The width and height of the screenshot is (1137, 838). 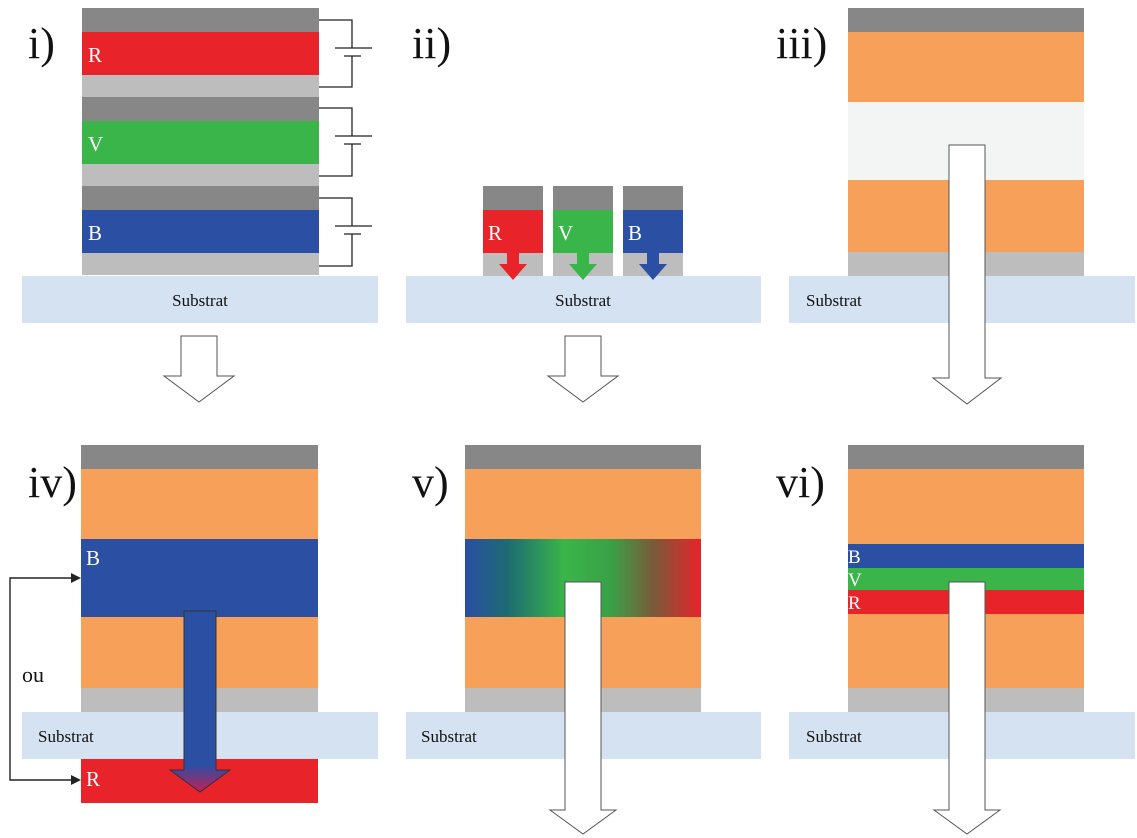 I want to click on panel-ii: ii) Substrat R V B, so click(x=583, y=211).